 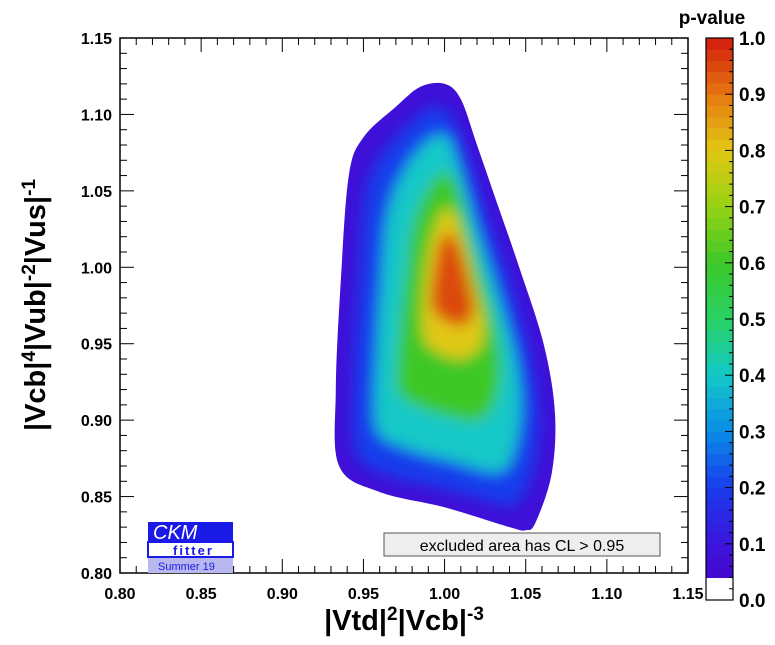 I want to click on x-tick-label: 1.10, so click(x=606, y=594).